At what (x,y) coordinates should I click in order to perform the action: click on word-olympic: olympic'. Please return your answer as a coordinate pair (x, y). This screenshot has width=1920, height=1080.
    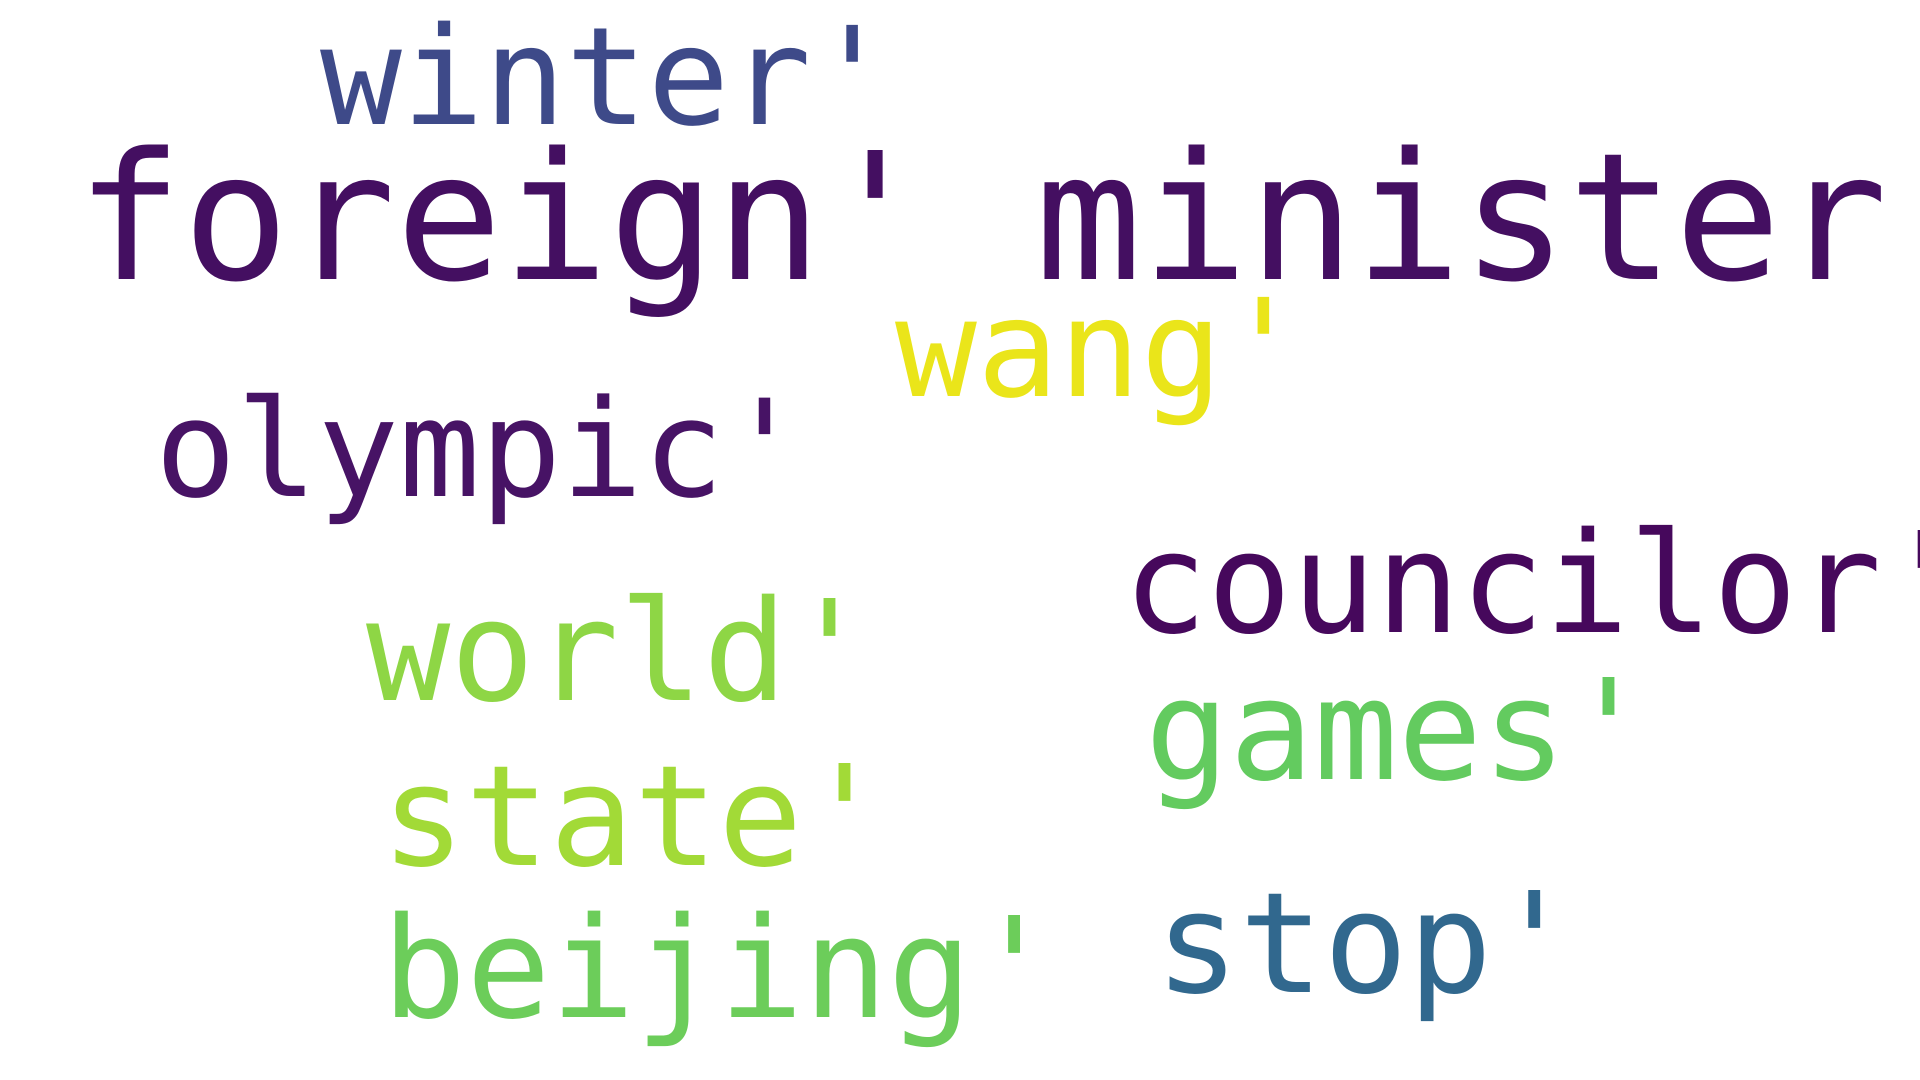
    Looking at the image, I should click on (480, 449).